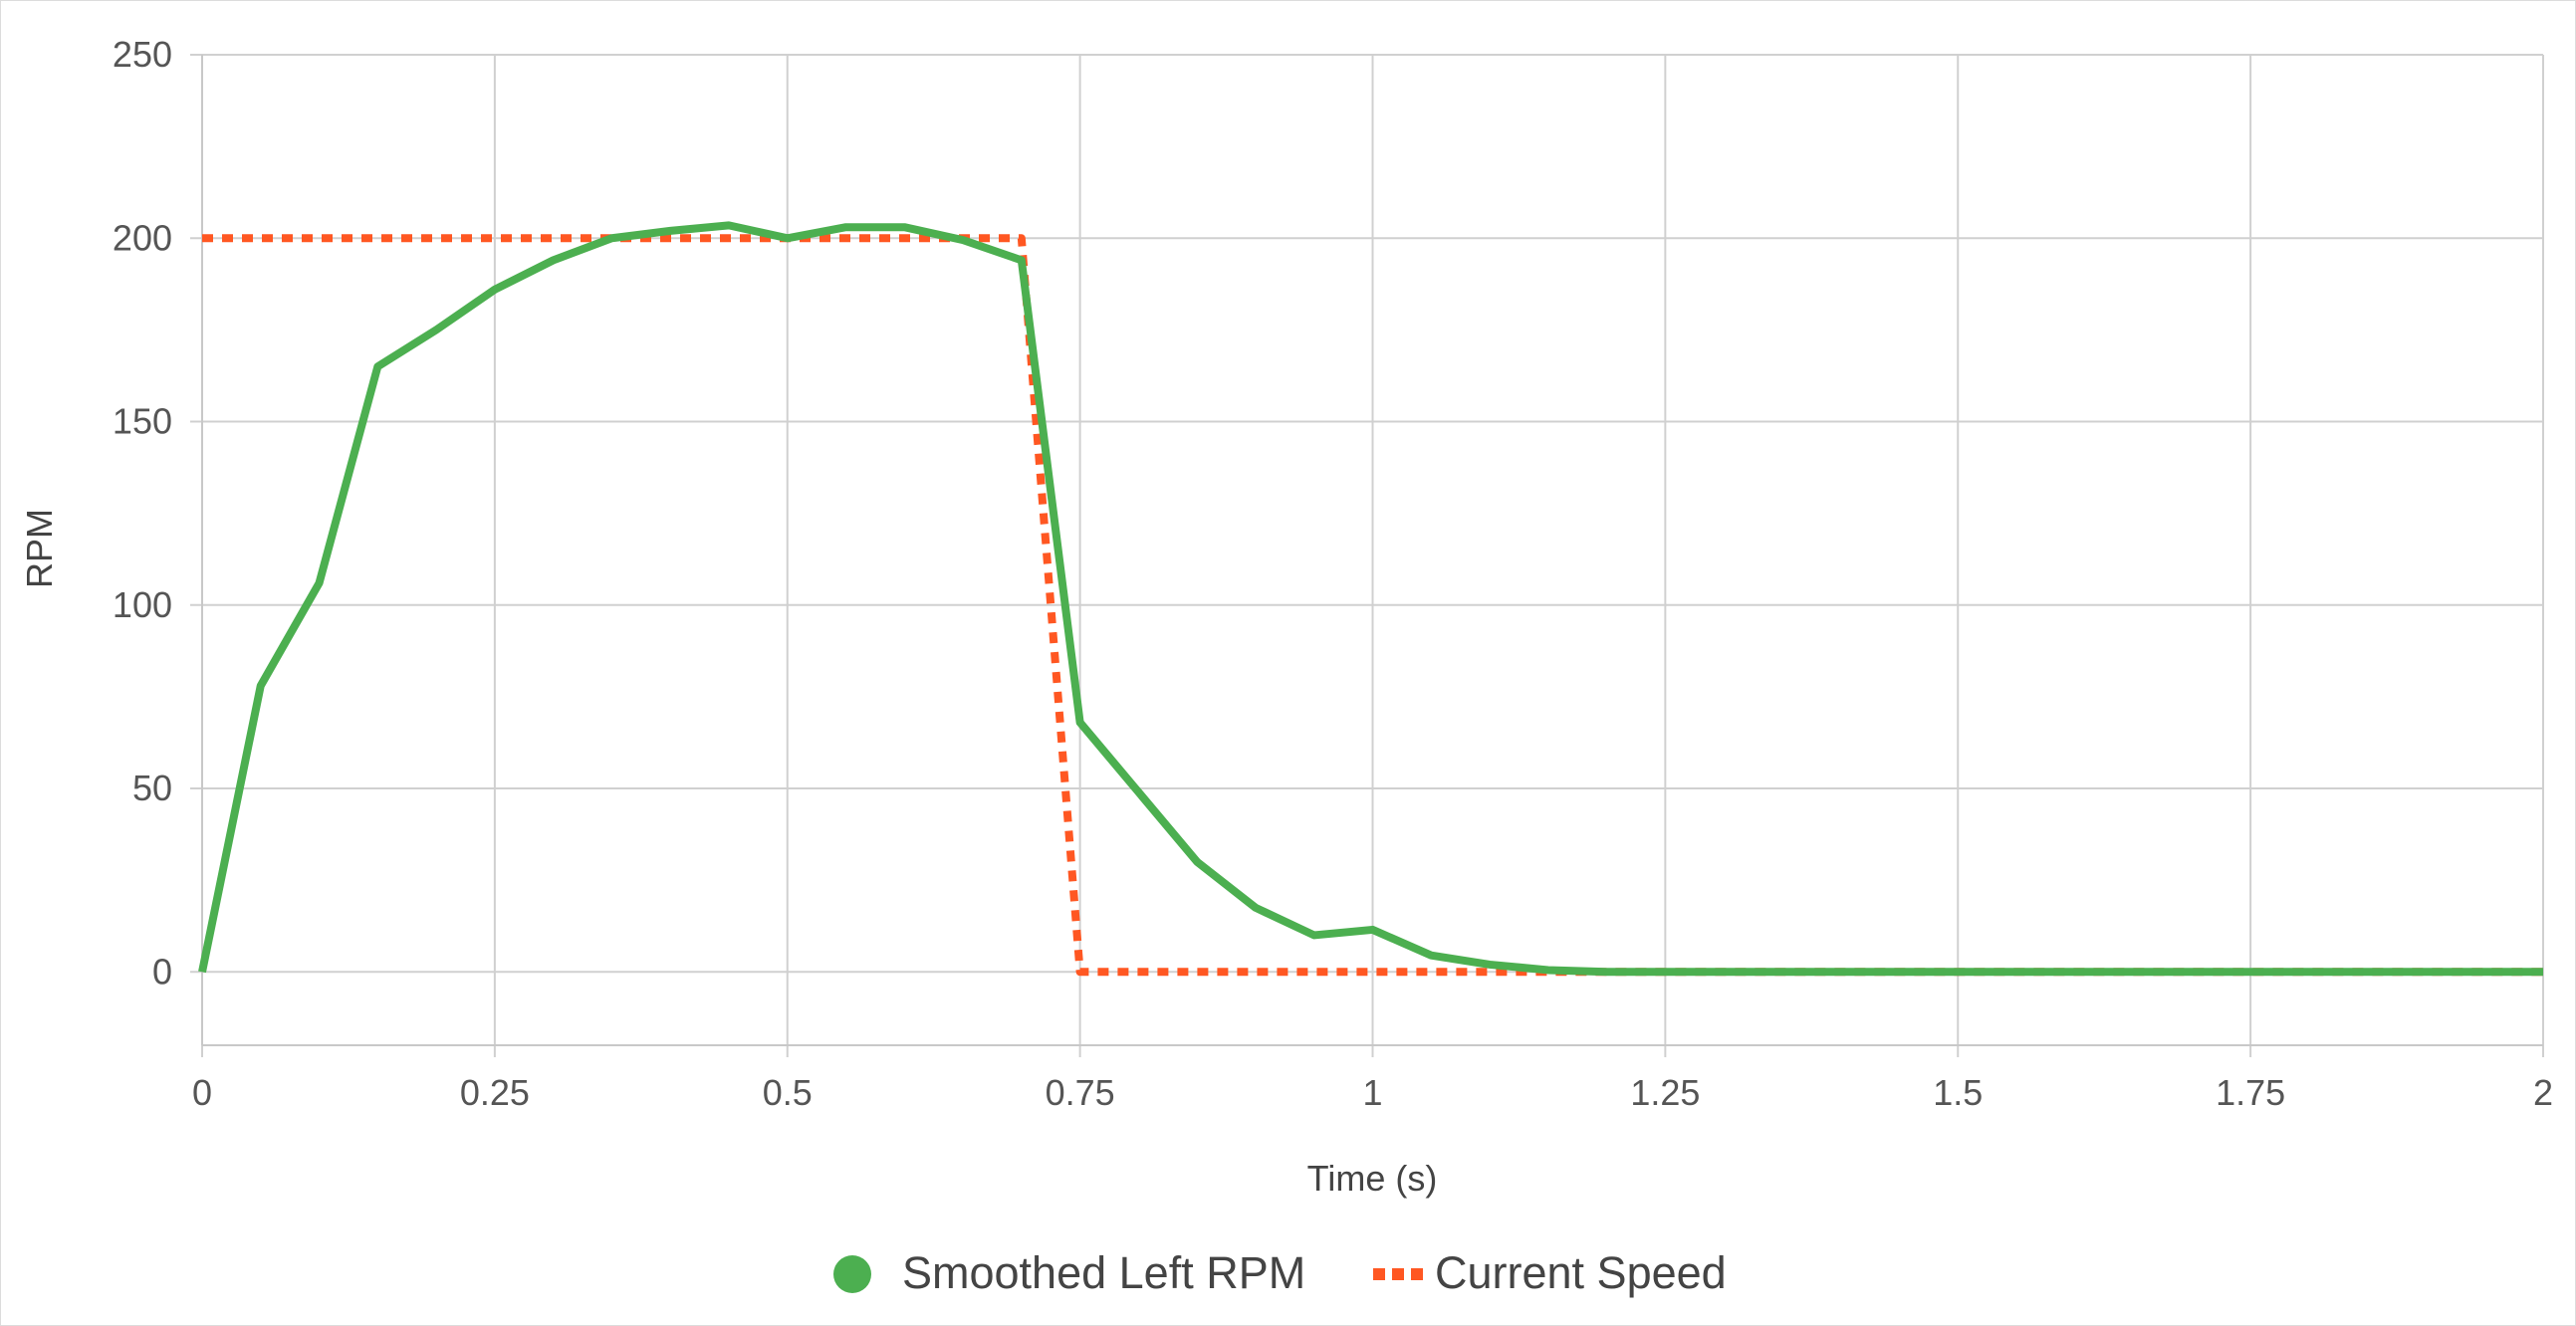 The width and height of the screenshot is (2576, 1326). I want to click on legend: Smoothed Left RPM Current Speed, so click(1280, 1272).